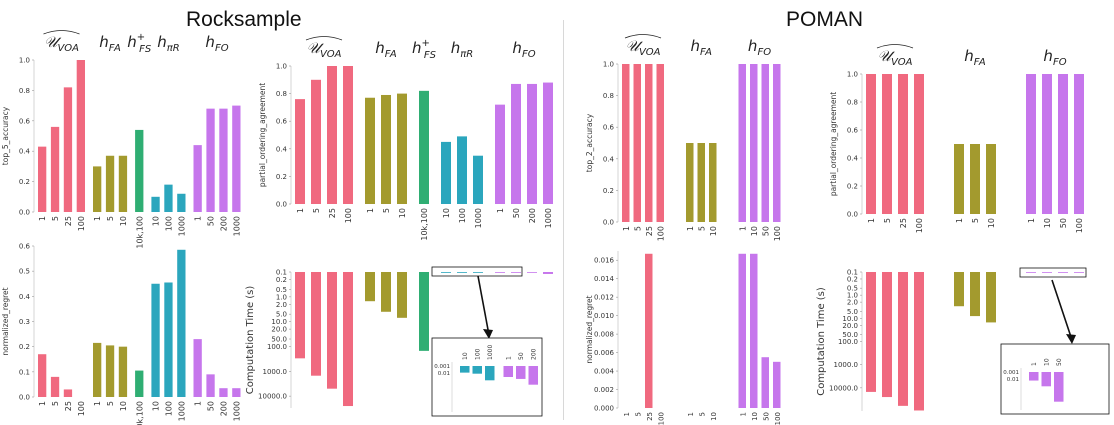 The width and height of the screenshot is (1114, 425). I want to click on section-divider, so click(563, 220).